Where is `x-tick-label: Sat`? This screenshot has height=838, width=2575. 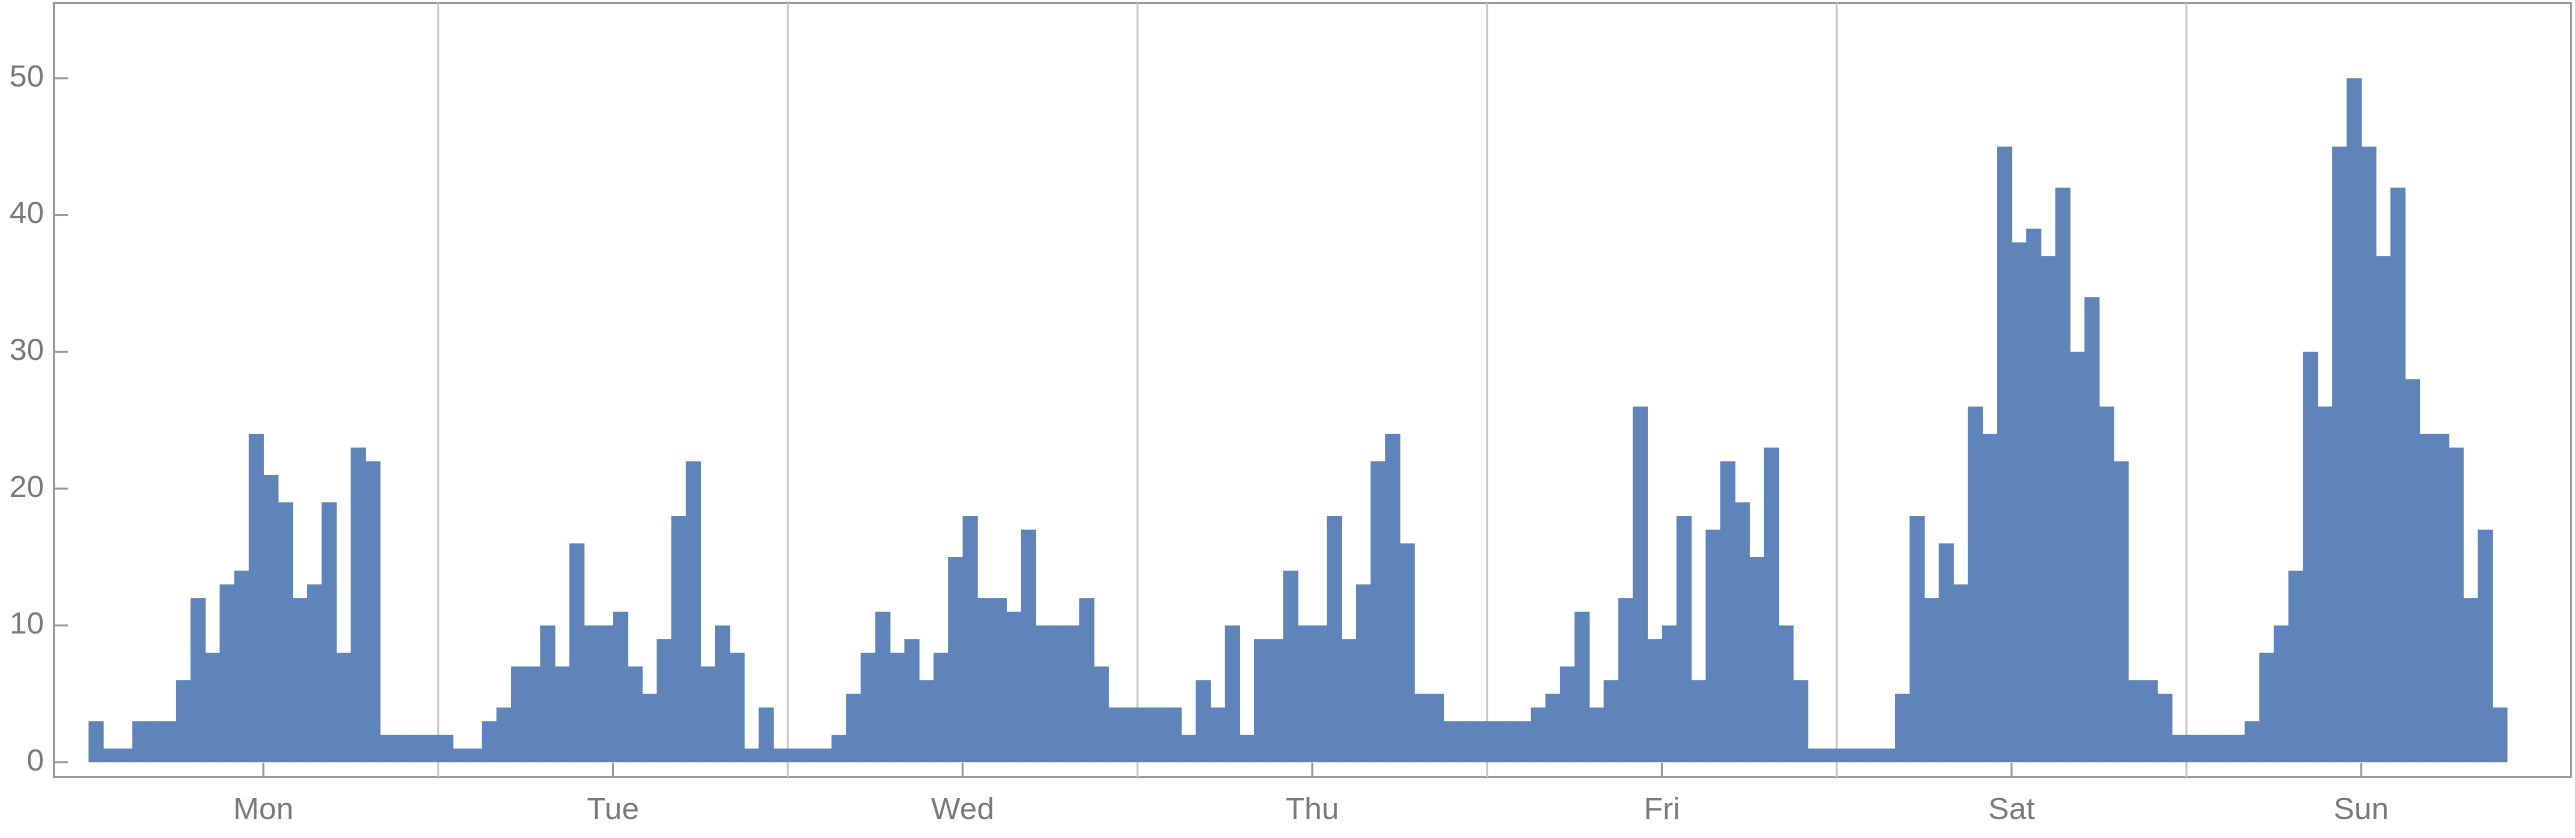 x-tick-label: Sat is located at coordinates (2011, 808).